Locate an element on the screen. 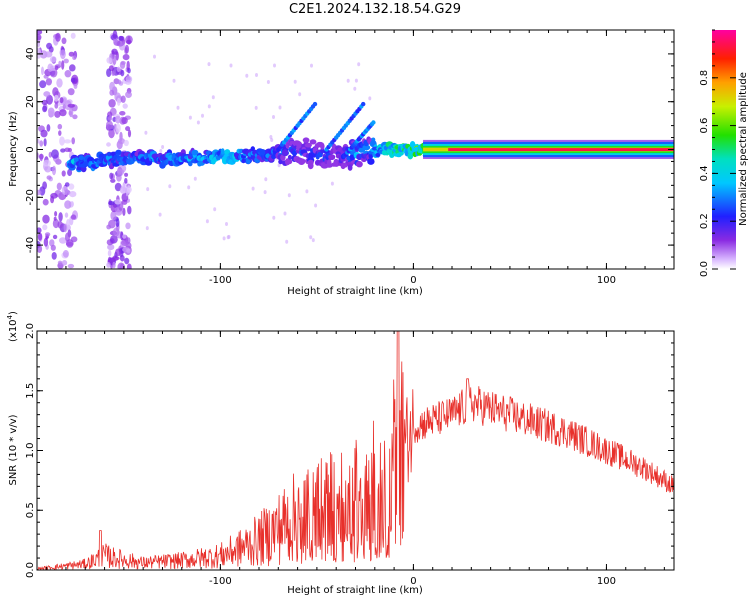  heatmap-y-tick-label: 20 is located at coordinates (30, 101).